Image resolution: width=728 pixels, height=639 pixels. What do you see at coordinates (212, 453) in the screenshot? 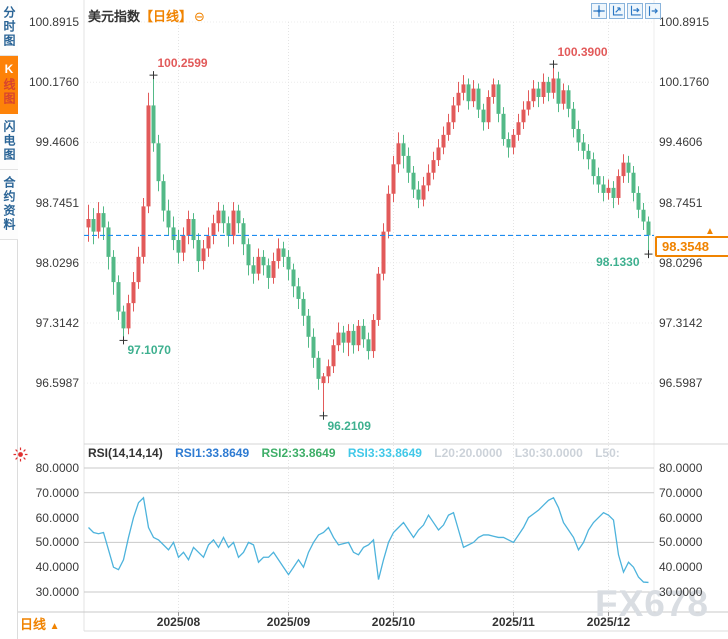
I see `rsi1-value: RSI1:33.8649` at bounding box center [212, 453].